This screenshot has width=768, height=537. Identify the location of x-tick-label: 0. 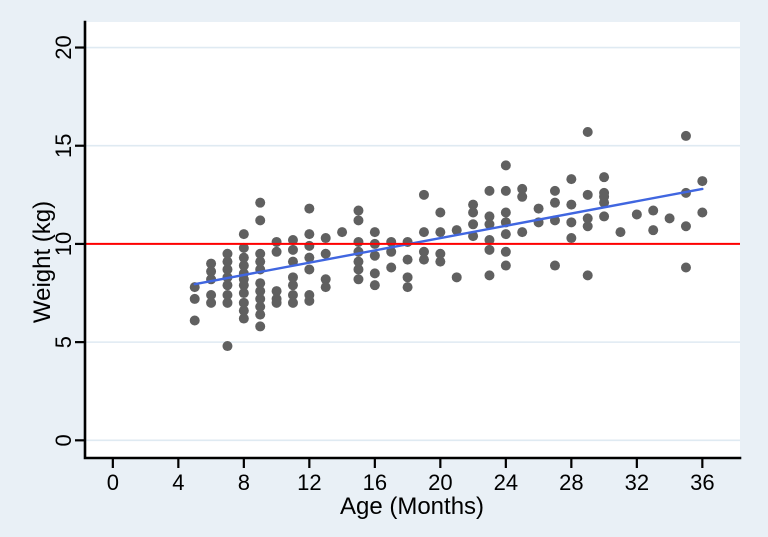
(113, 482).